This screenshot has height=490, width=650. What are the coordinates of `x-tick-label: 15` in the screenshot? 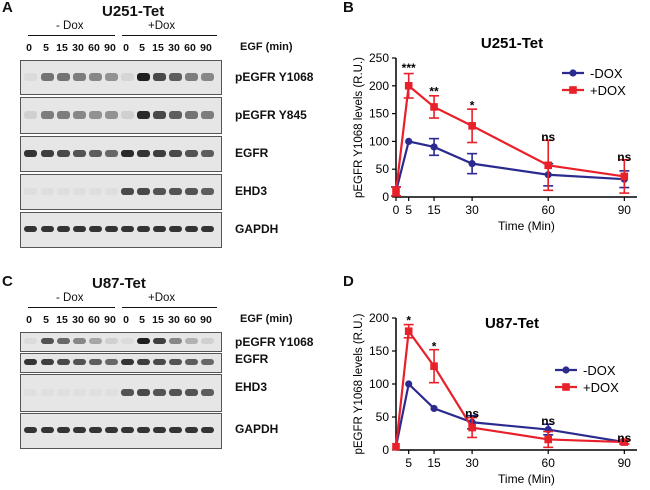 It's located at (434, 463).